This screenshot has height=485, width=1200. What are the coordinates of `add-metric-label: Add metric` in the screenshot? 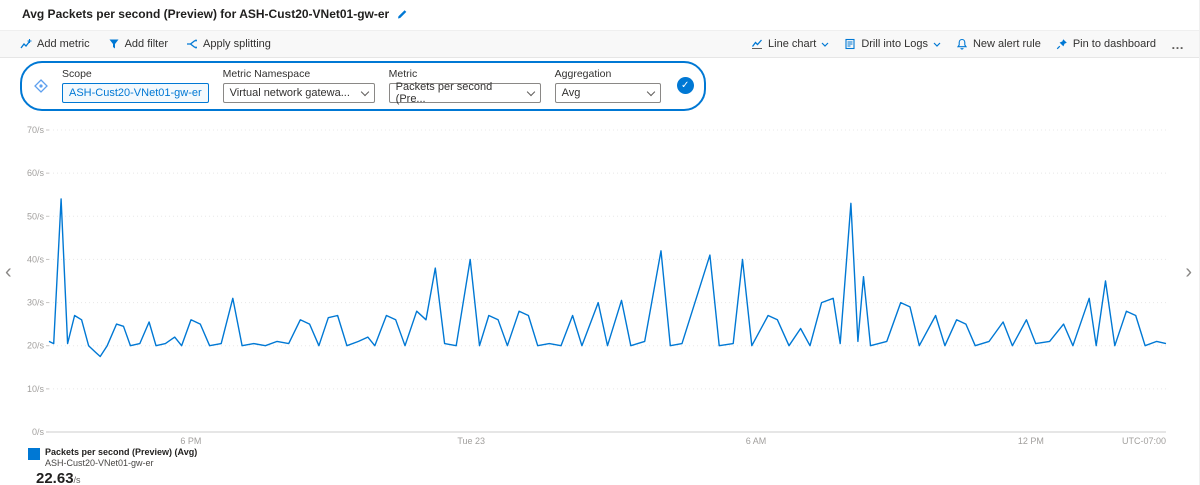 It's located at (63, 44).